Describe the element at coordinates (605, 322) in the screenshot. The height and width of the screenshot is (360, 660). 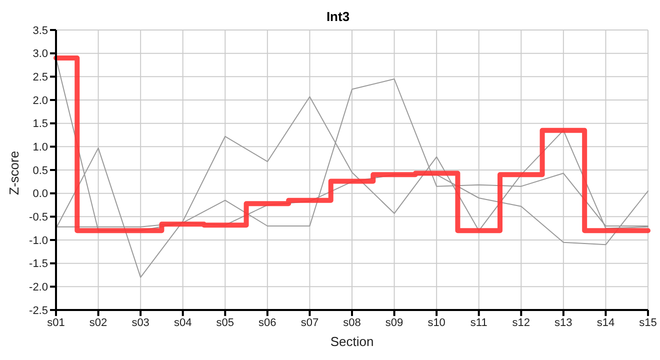
I see `x-tick-label: s14` at that location.